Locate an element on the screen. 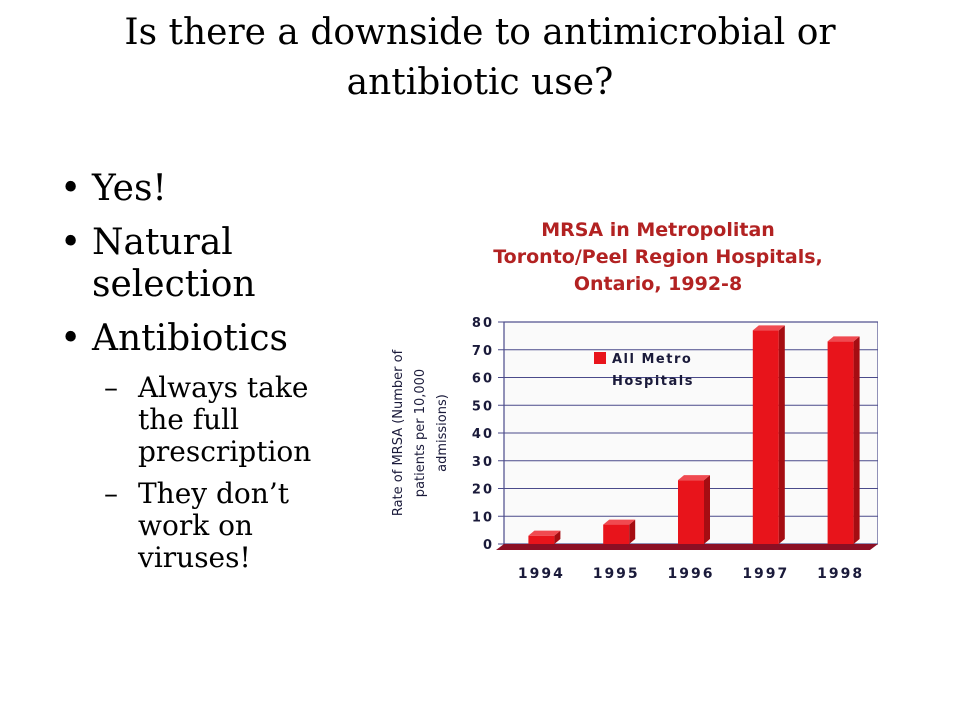 This screenshot has width=960, height=720. chart-title-line: MRSA in Metropolitan is located at coordinates (658, 230).